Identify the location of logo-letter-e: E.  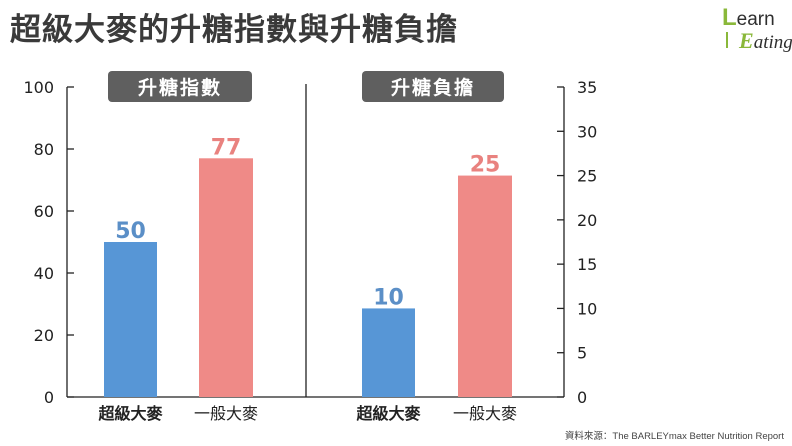
(746, 40).